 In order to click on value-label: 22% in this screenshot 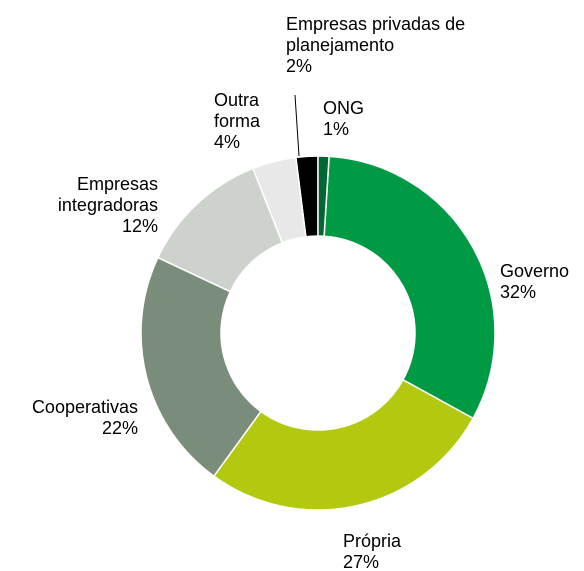, I will do `click(119, 428)`.